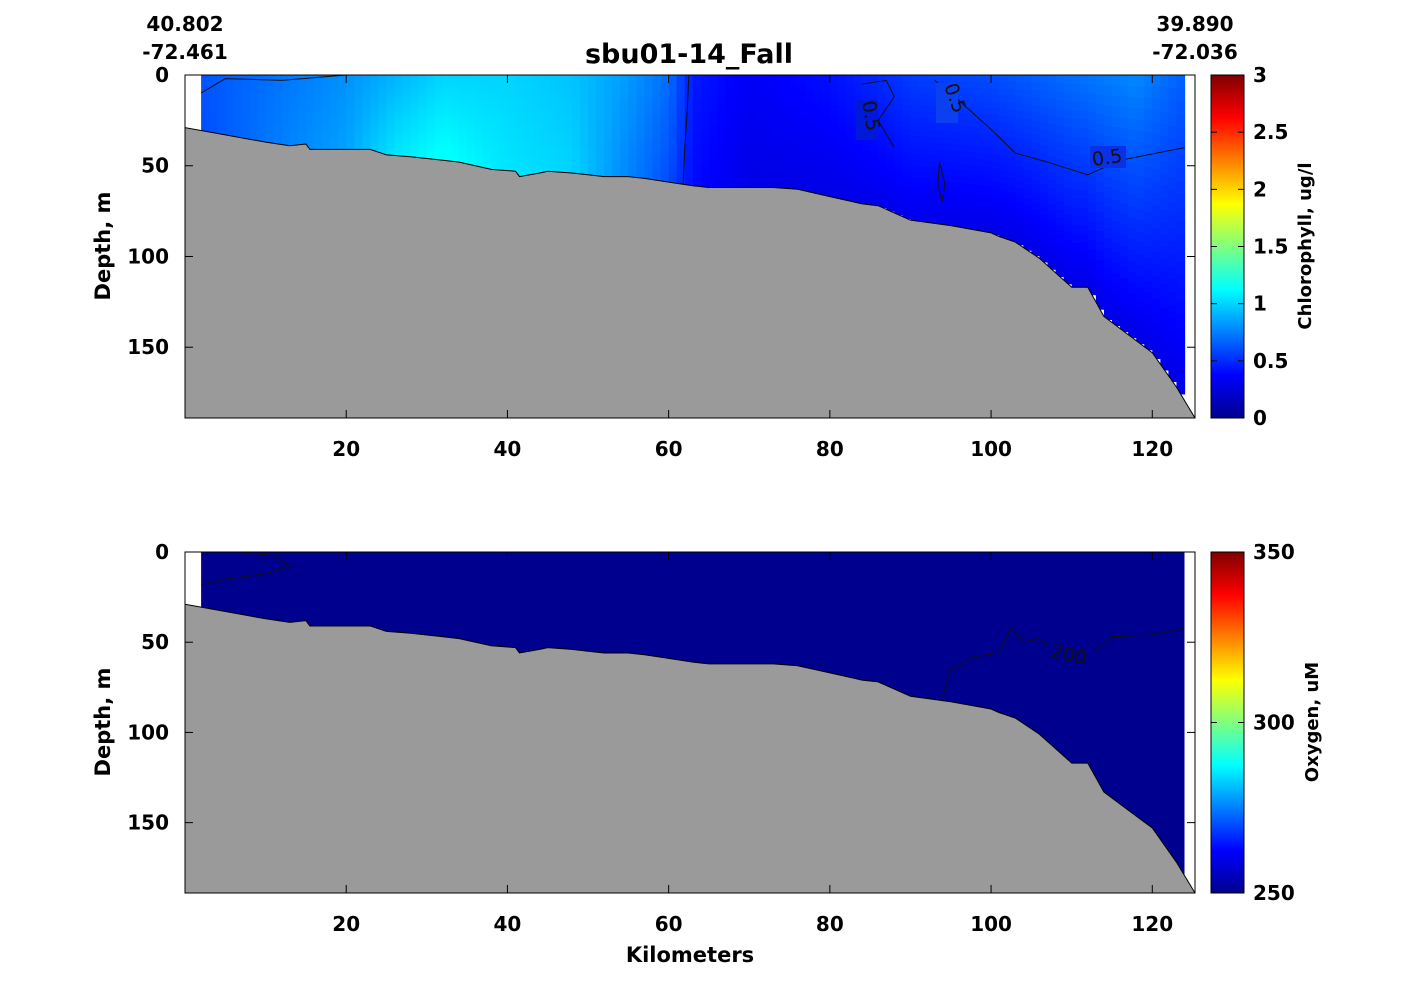 Image resolution: width=1422 pixels, height=1005 pixels. Describe the element at coordinates (103, 246) in the screenshot. I see `chlorophyll-ylabel: Depth, m` at that location.